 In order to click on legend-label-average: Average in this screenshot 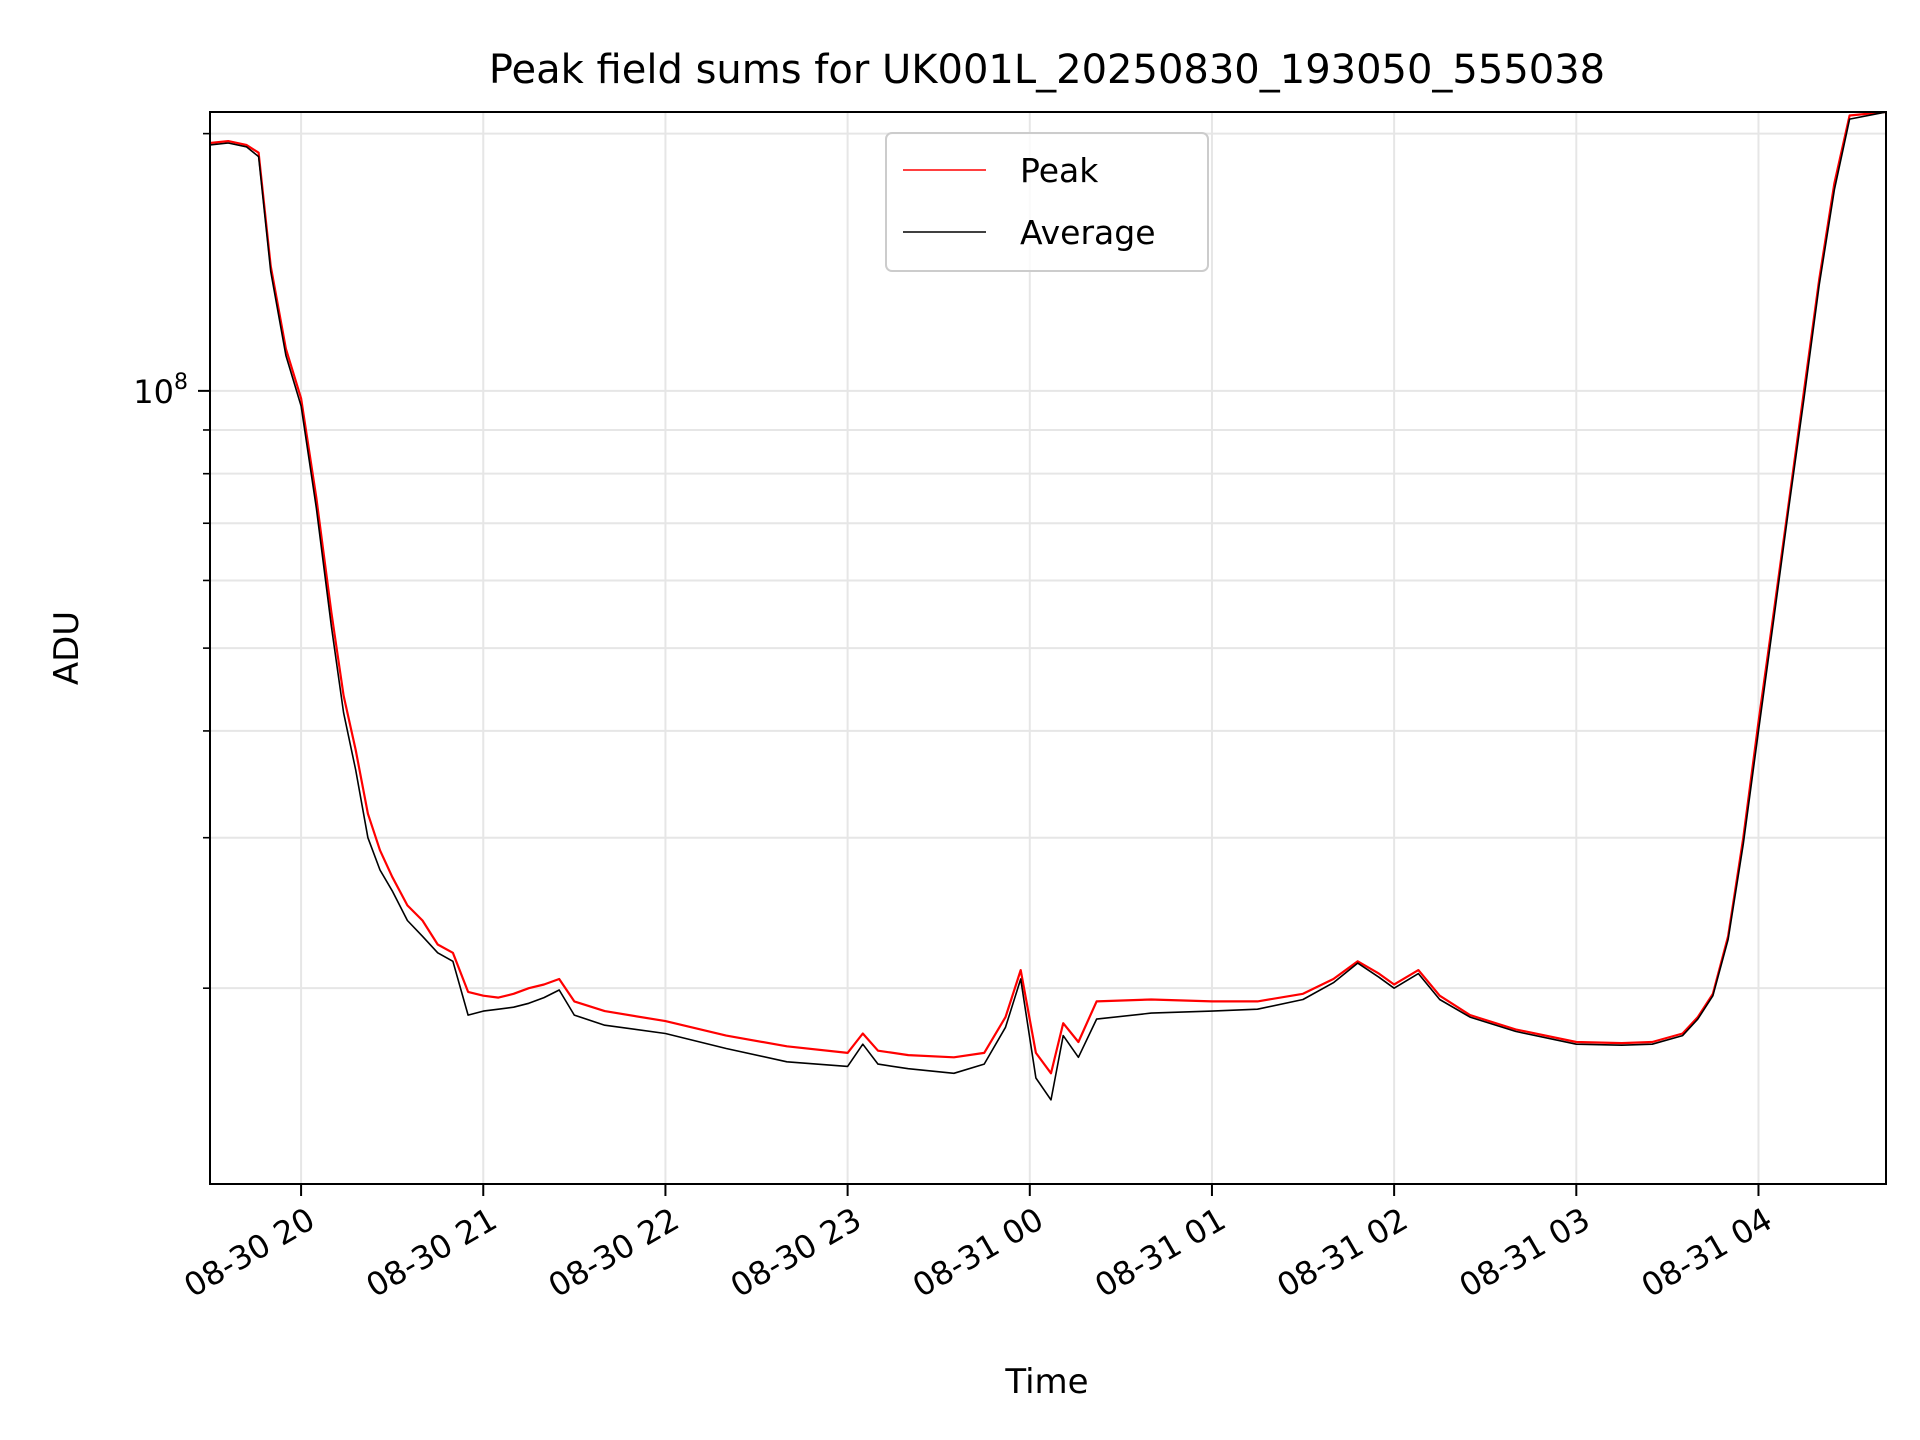, I will do `click(1088, 232)`.